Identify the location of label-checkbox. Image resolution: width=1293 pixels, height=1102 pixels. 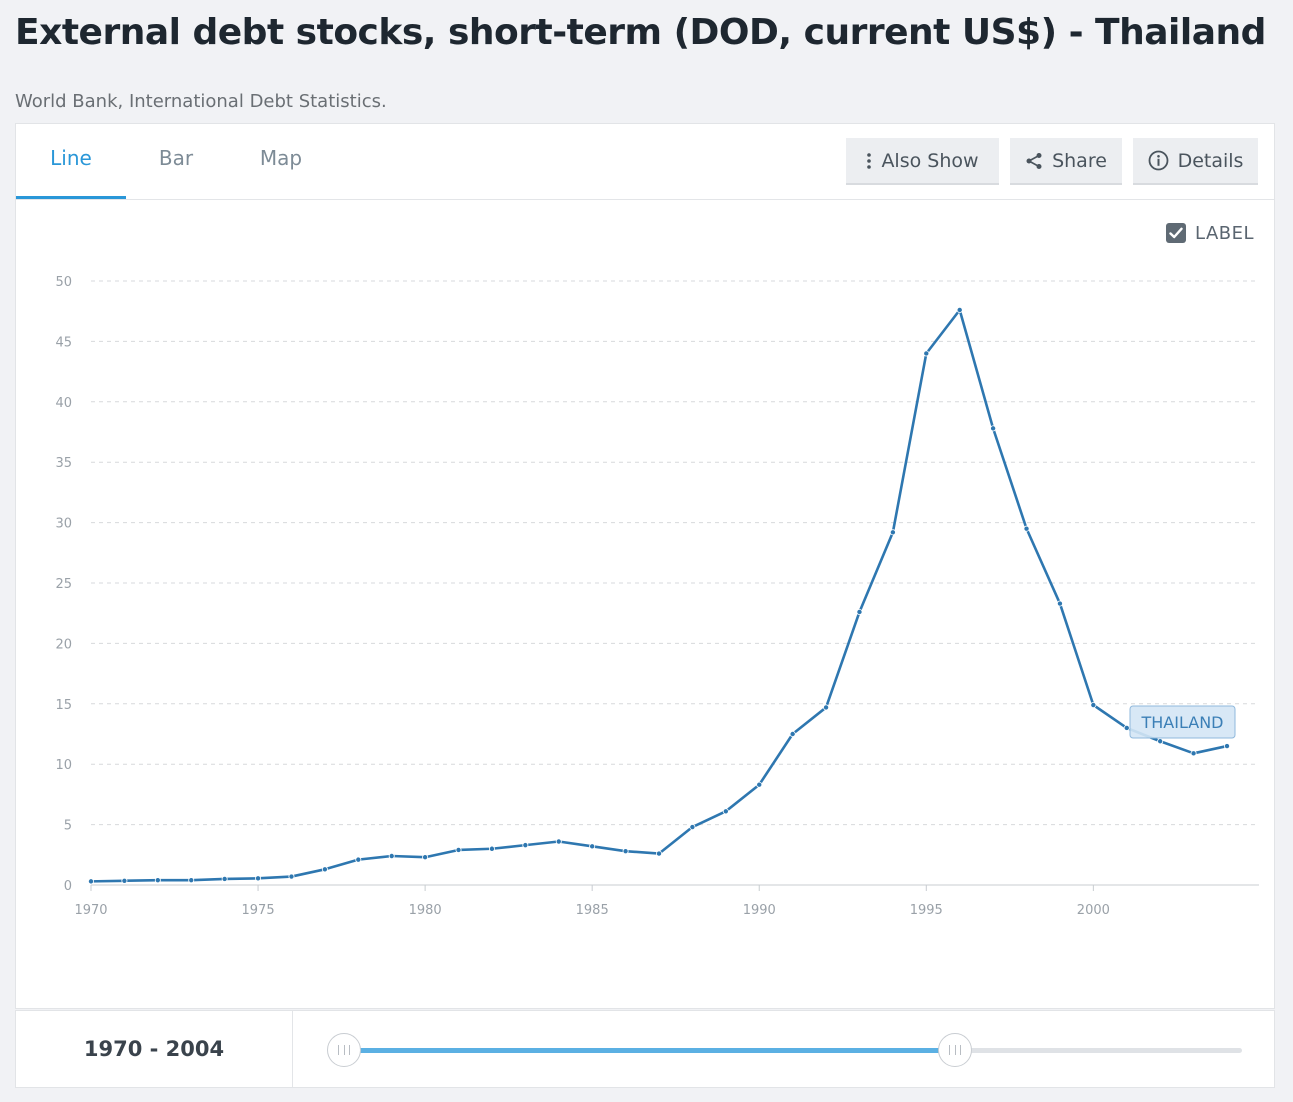
(1176, 233).